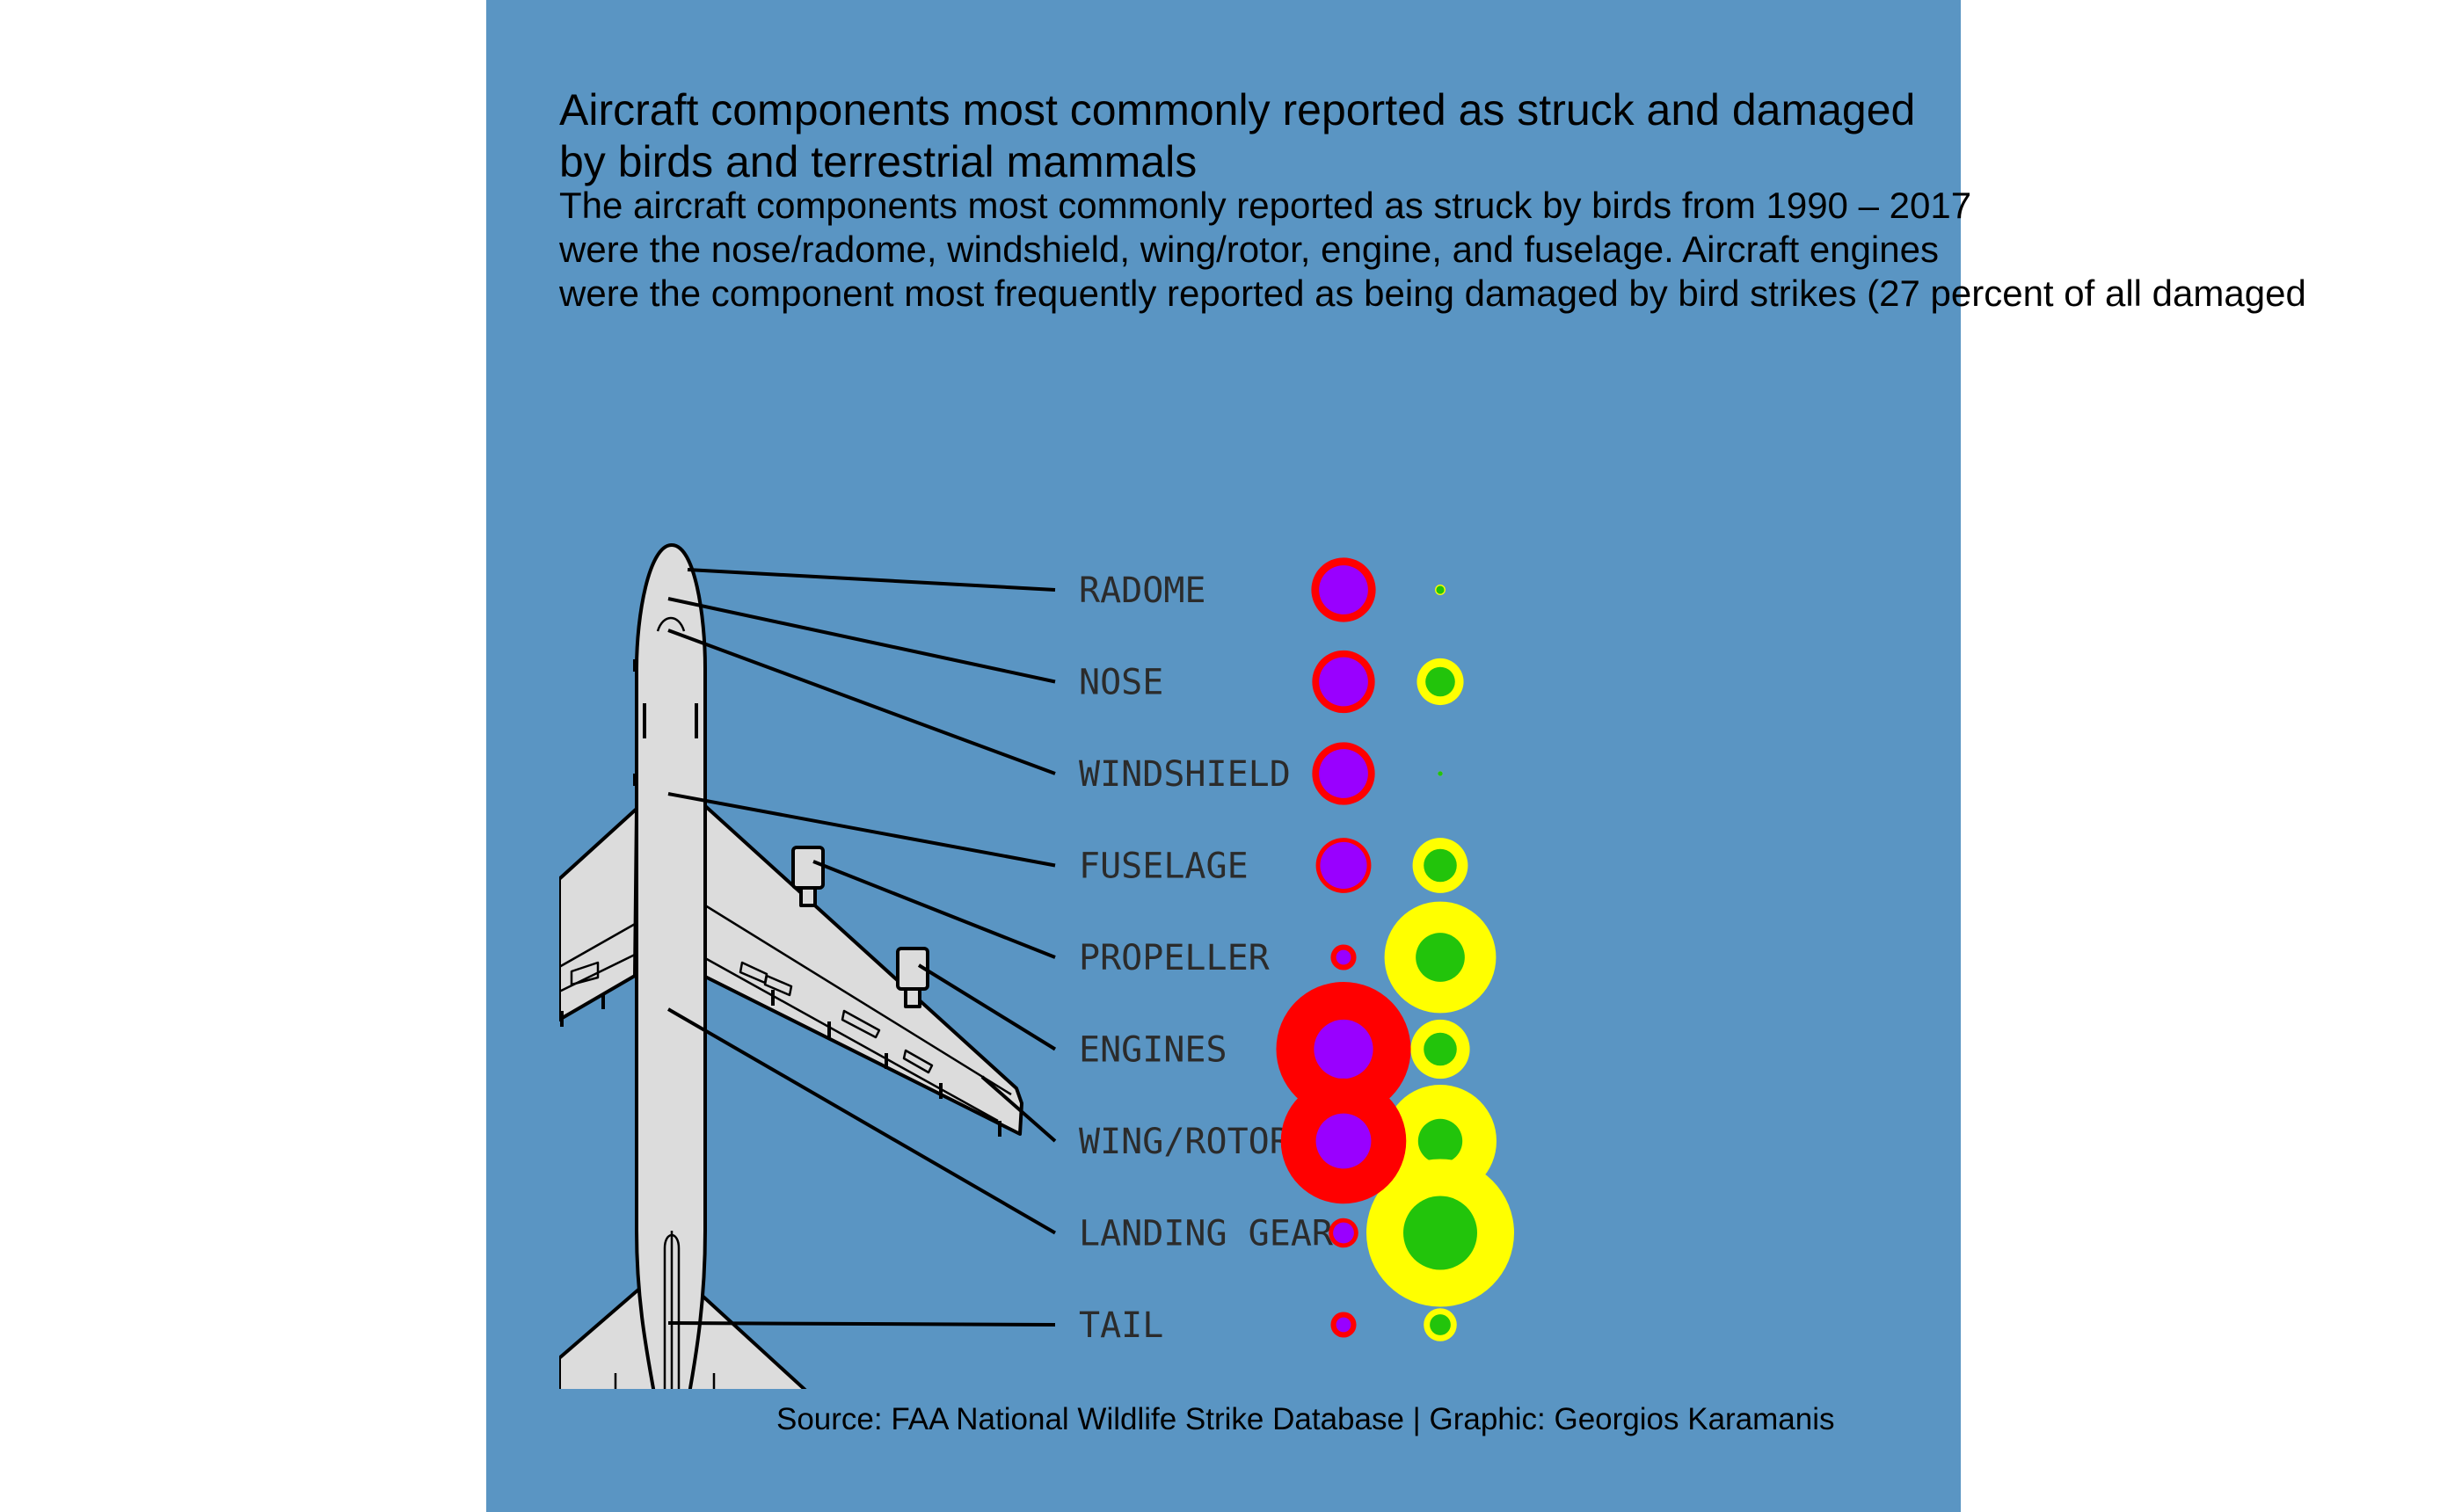  I want to click on birds-damaged-bubble-radome, so click(1343, 590).